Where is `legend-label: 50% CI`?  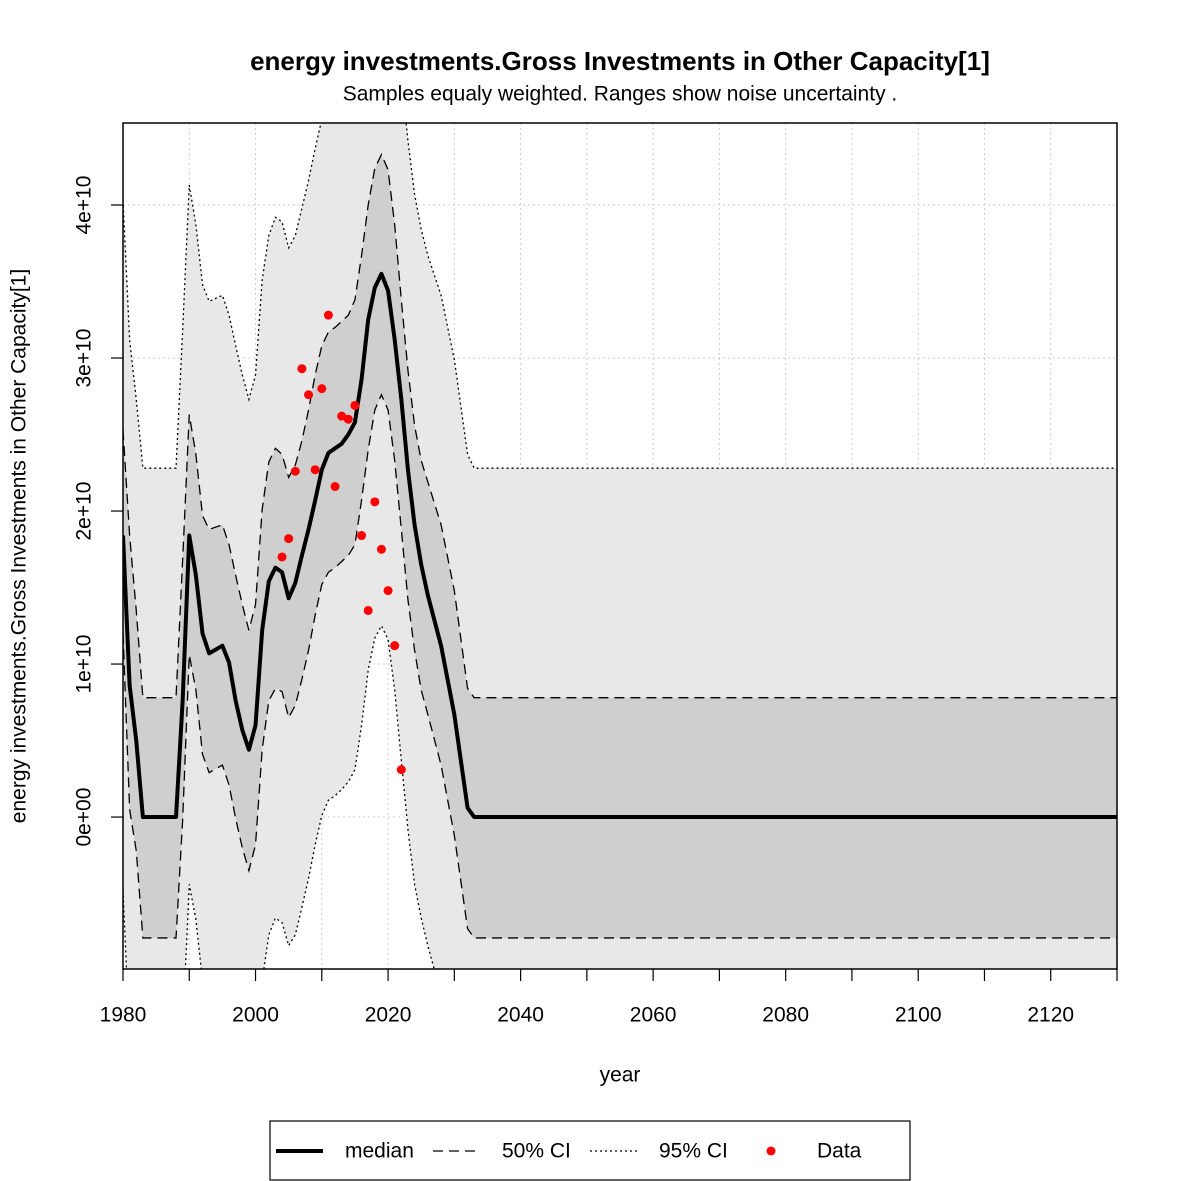 legend-label: 50% CI is located at coordinates (536, 1151).